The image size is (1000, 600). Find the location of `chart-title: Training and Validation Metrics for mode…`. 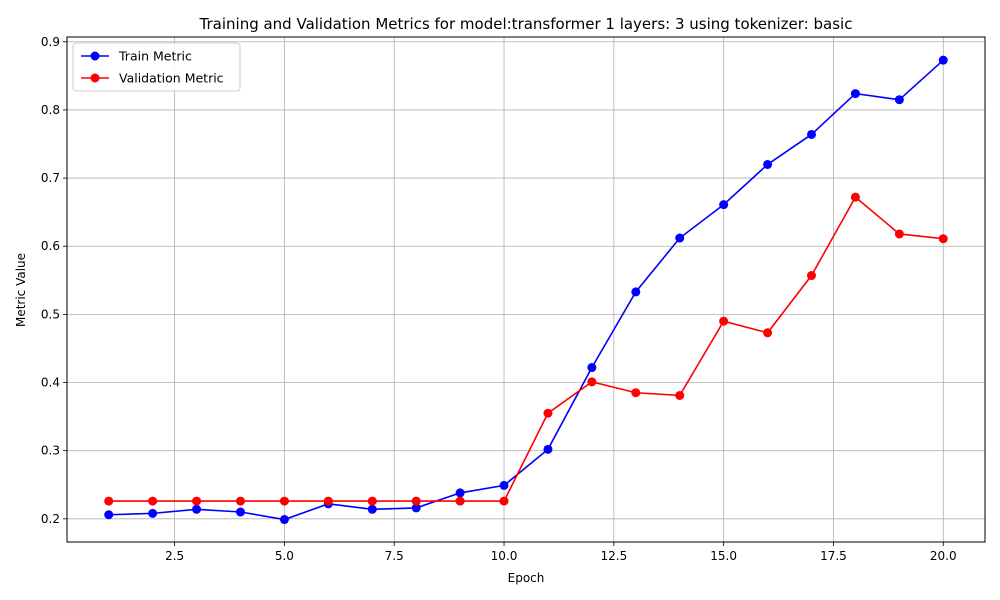

chart-title: Training and Validation Metrics for mode… is located at coordinates (526, 24).